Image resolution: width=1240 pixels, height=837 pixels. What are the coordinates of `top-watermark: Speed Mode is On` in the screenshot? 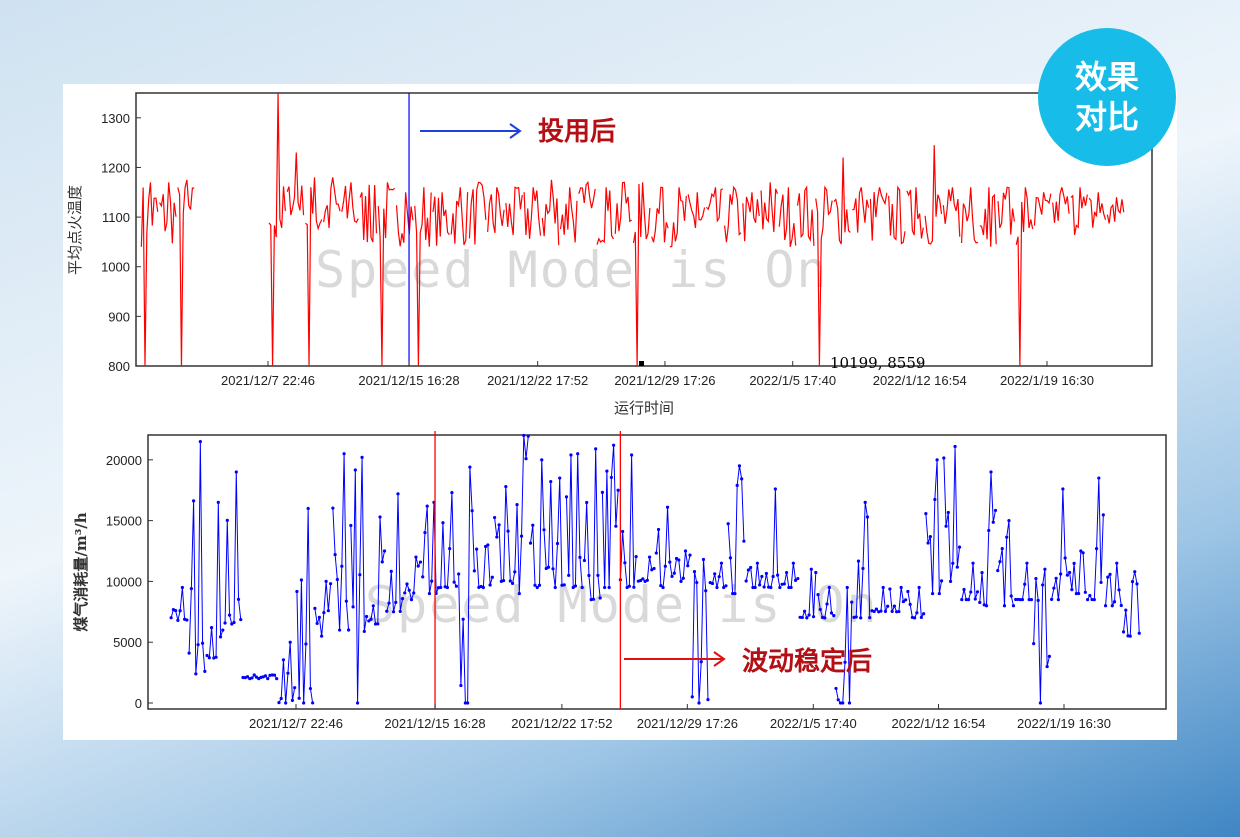 It's located at (572, 270).